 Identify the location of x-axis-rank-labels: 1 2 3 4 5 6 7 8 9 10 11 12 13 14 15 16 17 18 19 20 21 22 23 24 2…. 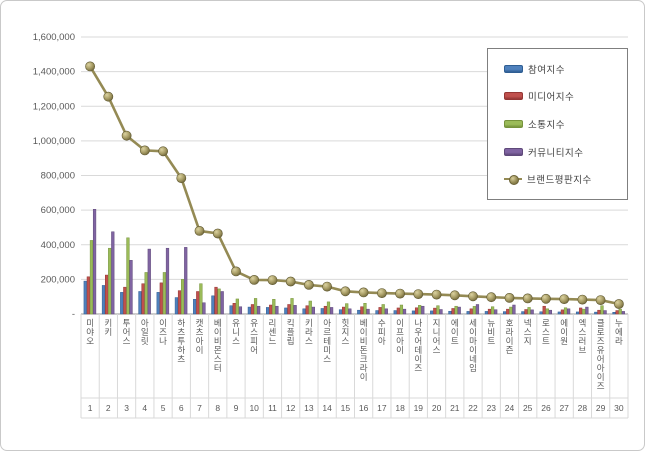
(356, 408).